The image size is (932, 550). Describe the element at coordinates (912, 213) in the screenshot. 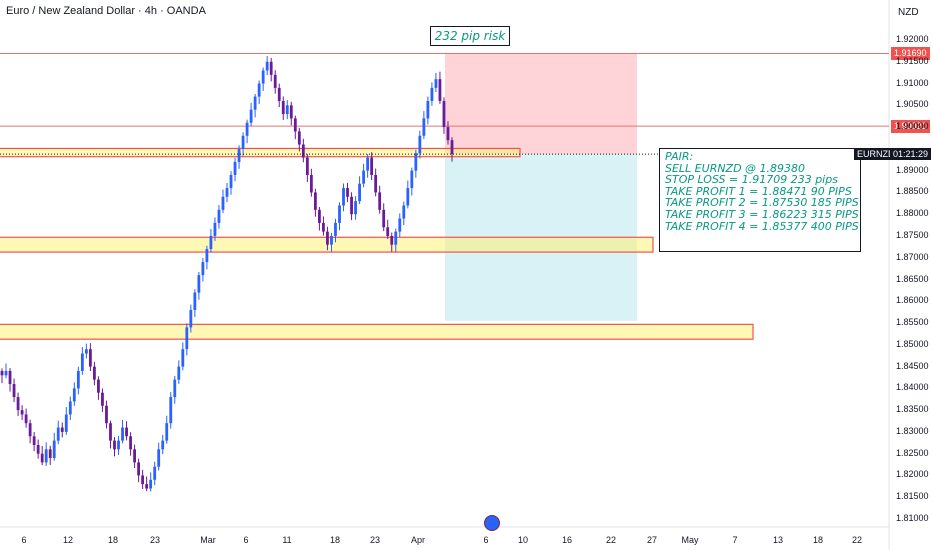

I see `price-tick-label: 1.88000` at that location.